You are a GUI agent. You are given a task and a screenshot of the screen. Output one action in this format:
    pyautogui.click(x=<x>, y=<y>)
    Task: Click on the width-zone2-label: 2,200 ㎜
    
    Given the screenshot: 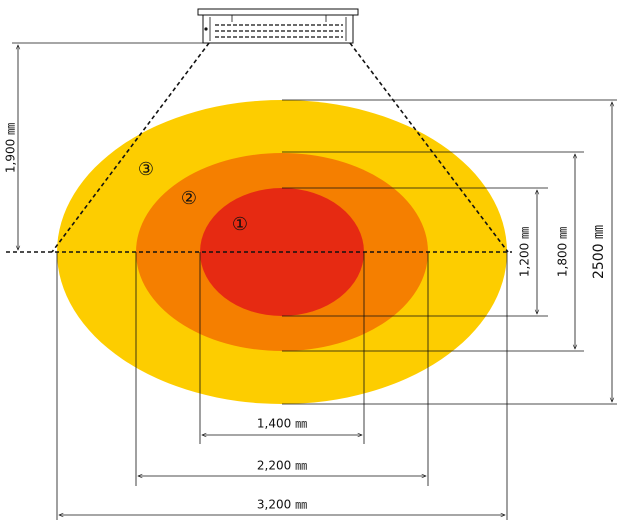 What is the action you would take?
    pyautogui.click(x=282, y=466)
    